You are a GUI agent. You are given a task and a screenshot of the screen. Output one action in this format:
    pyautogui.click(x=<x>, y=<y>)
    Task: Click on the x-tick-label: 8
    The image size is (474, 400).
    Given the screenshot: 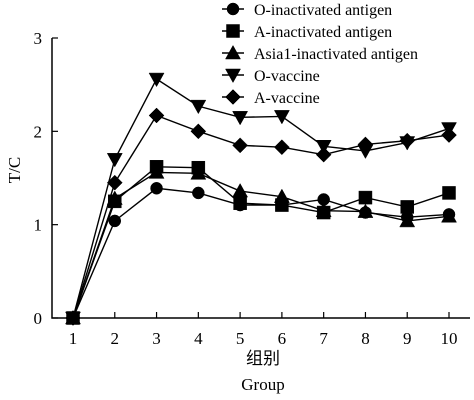 What is the action you would take?
    pyautogui.click(x=365, y=338)
    